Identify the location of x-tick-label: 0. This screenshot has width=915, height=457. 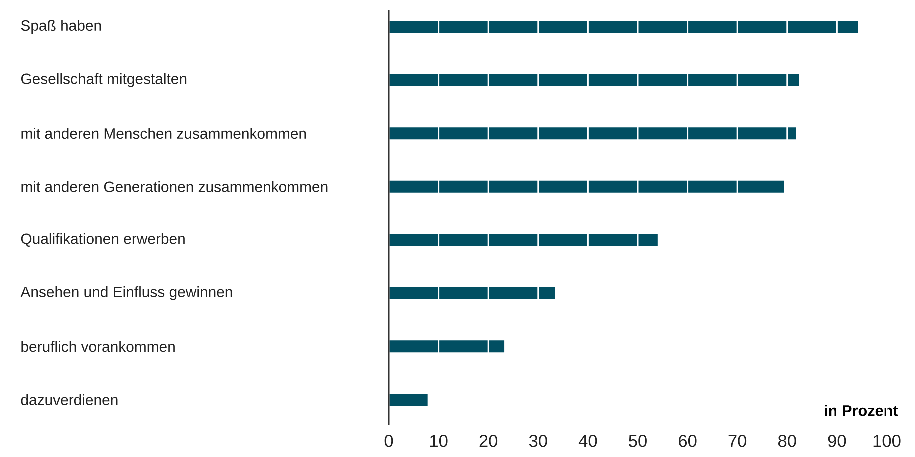
(389, 441).